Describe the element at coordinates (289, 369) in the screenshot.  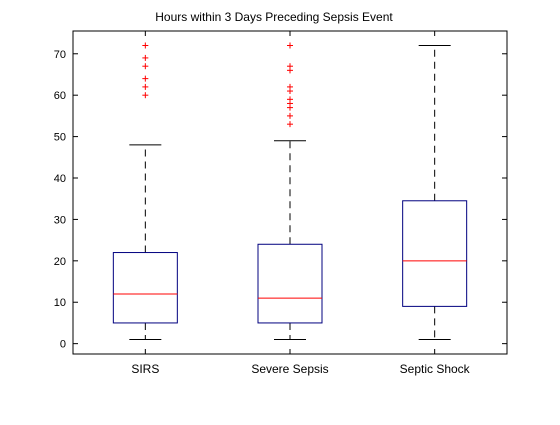
I see `x-category-label: Severe Sepsis` at that location.